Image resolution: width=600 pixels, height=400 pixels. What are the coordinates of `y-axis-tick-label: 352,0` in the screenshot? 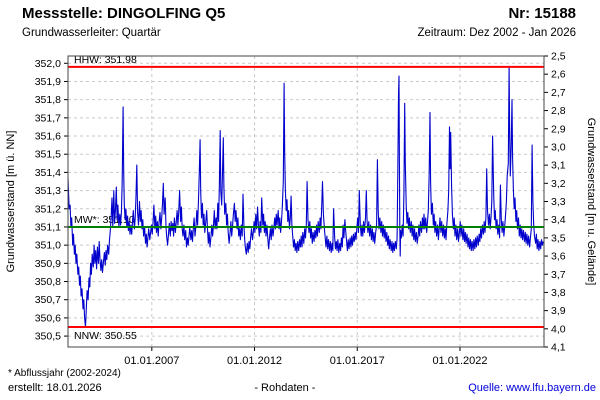 It's located at (48, 64).